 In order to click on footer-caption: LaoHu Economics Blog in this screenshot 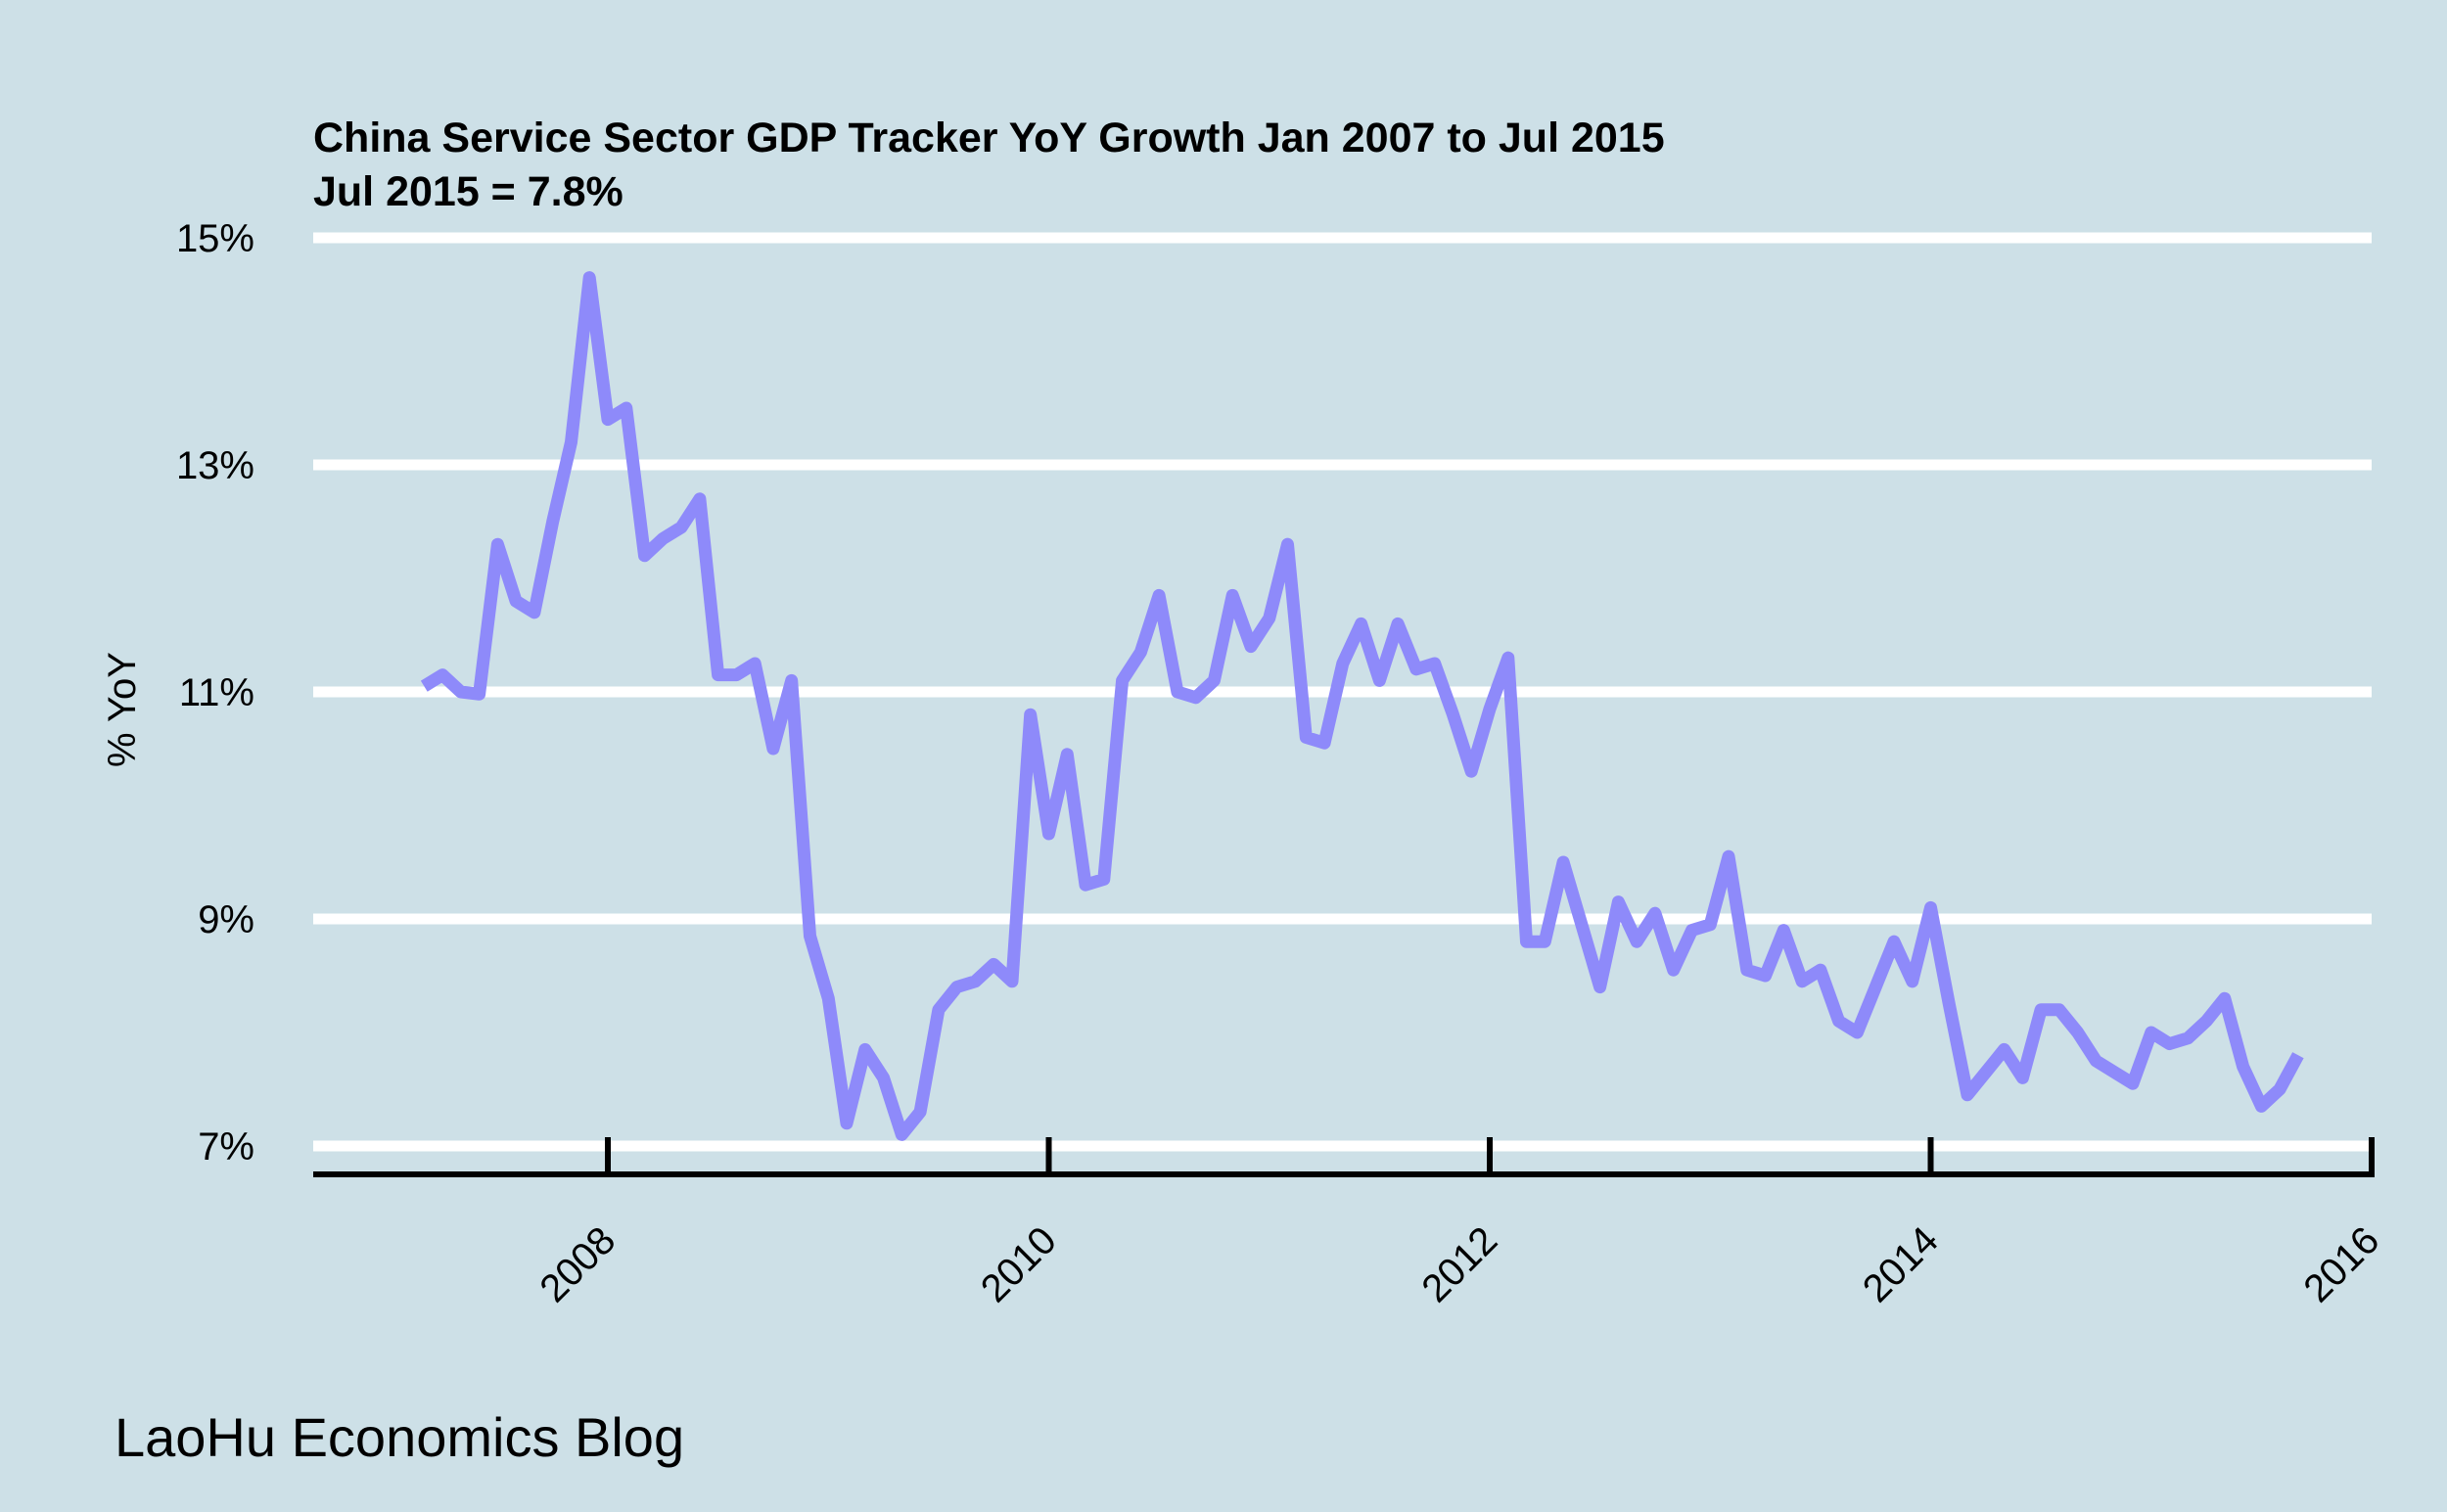, I will do `click(399, 1437)`.